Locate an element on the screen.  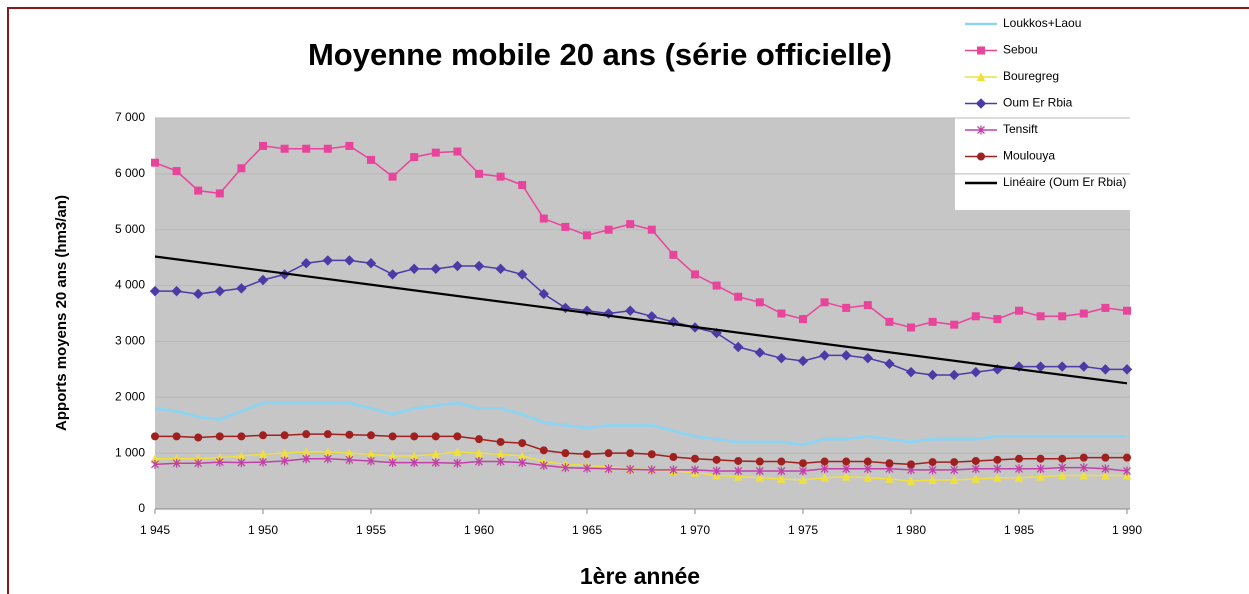
x-tick-label: 1 970 is located at coordinates (695, 530).